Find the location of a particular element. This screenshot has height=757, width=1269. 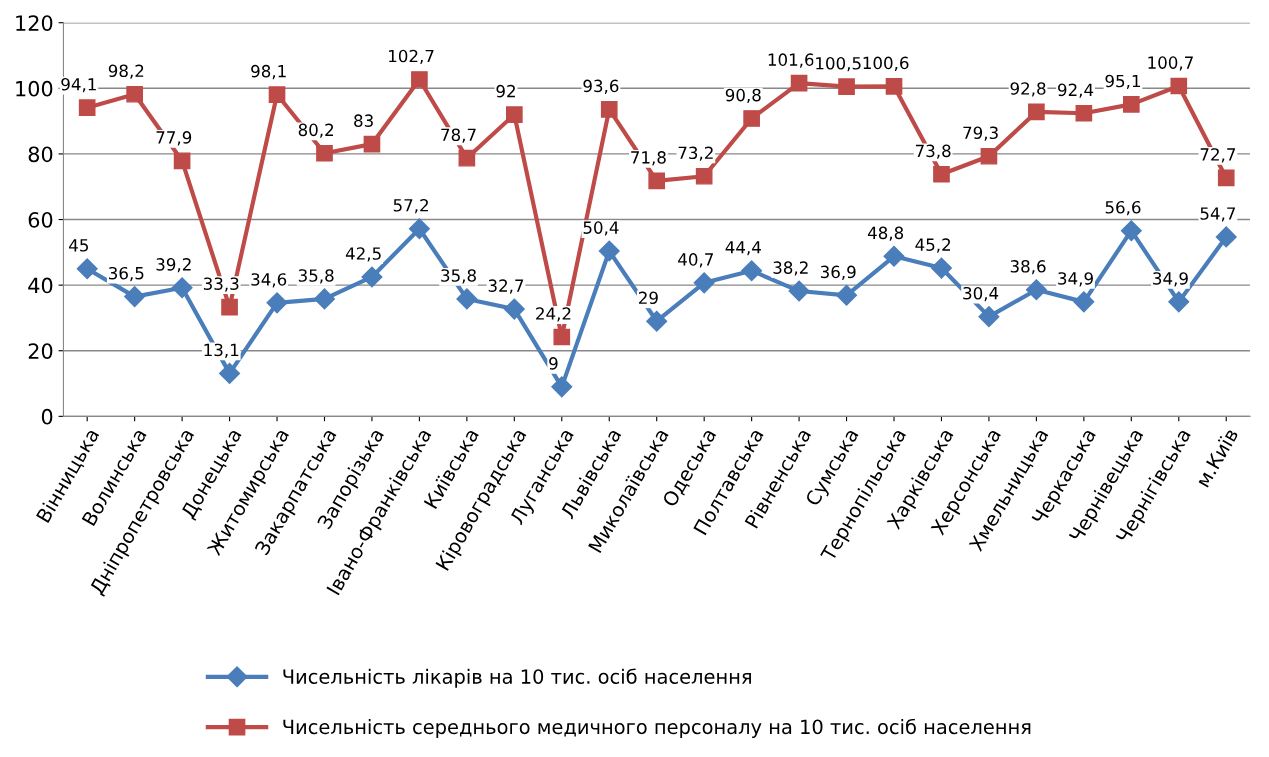

data-label: 100,7 is located at coordinates (1170, 63).